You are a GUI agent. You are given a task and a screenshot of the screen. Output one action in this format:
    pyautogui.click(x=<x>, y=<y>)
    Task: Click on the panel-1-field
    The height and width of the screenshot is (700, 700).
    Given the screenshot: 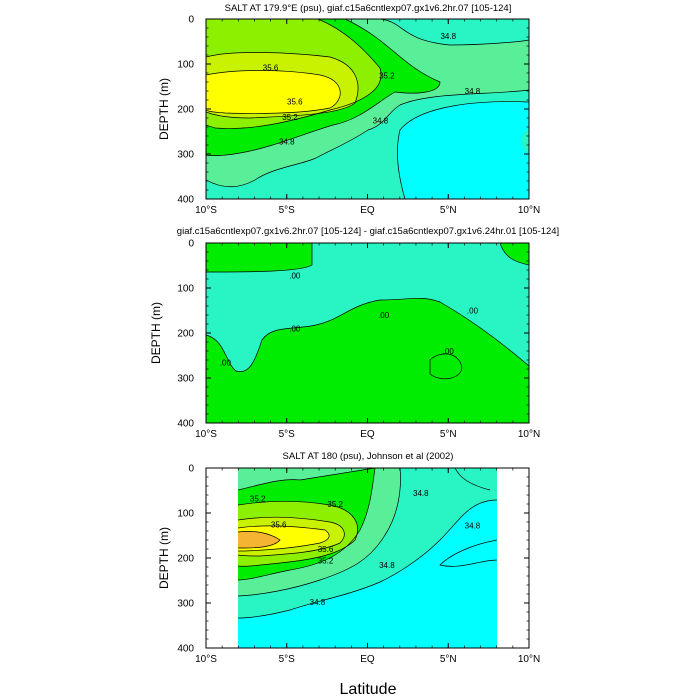 What is the action you would take?
    pyautogui.click(x=367, y=109)
    